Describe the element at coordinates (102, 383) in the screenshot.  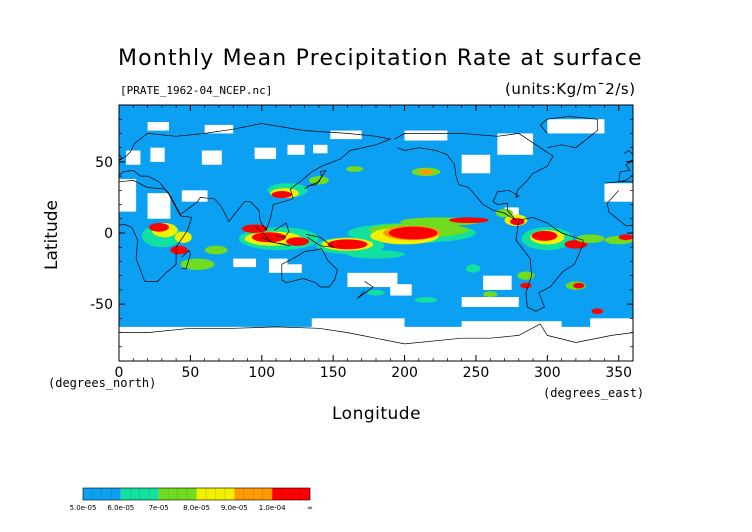
I see `y-axis-unit: (degrees_north)` at that location.